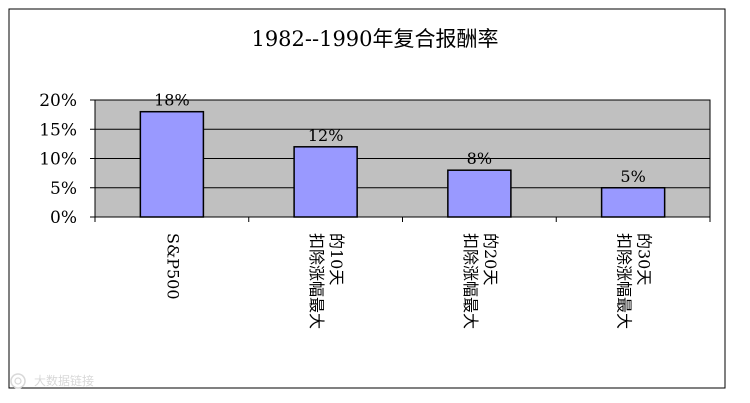 This screenshot has height=403, width=750. What do you see at coordinates (479, 158) in the screenshot?
I see `data-label: 8%` at bounding box center [479, 158].